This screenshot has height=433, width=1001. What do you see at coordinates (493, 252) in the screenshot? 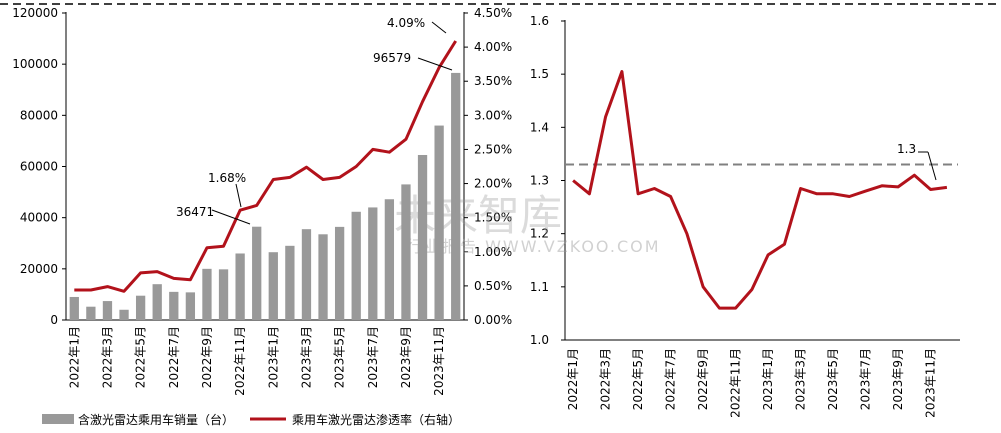
I see `right-y-tick-label: 1.00%` at bounding box center [493, 252].